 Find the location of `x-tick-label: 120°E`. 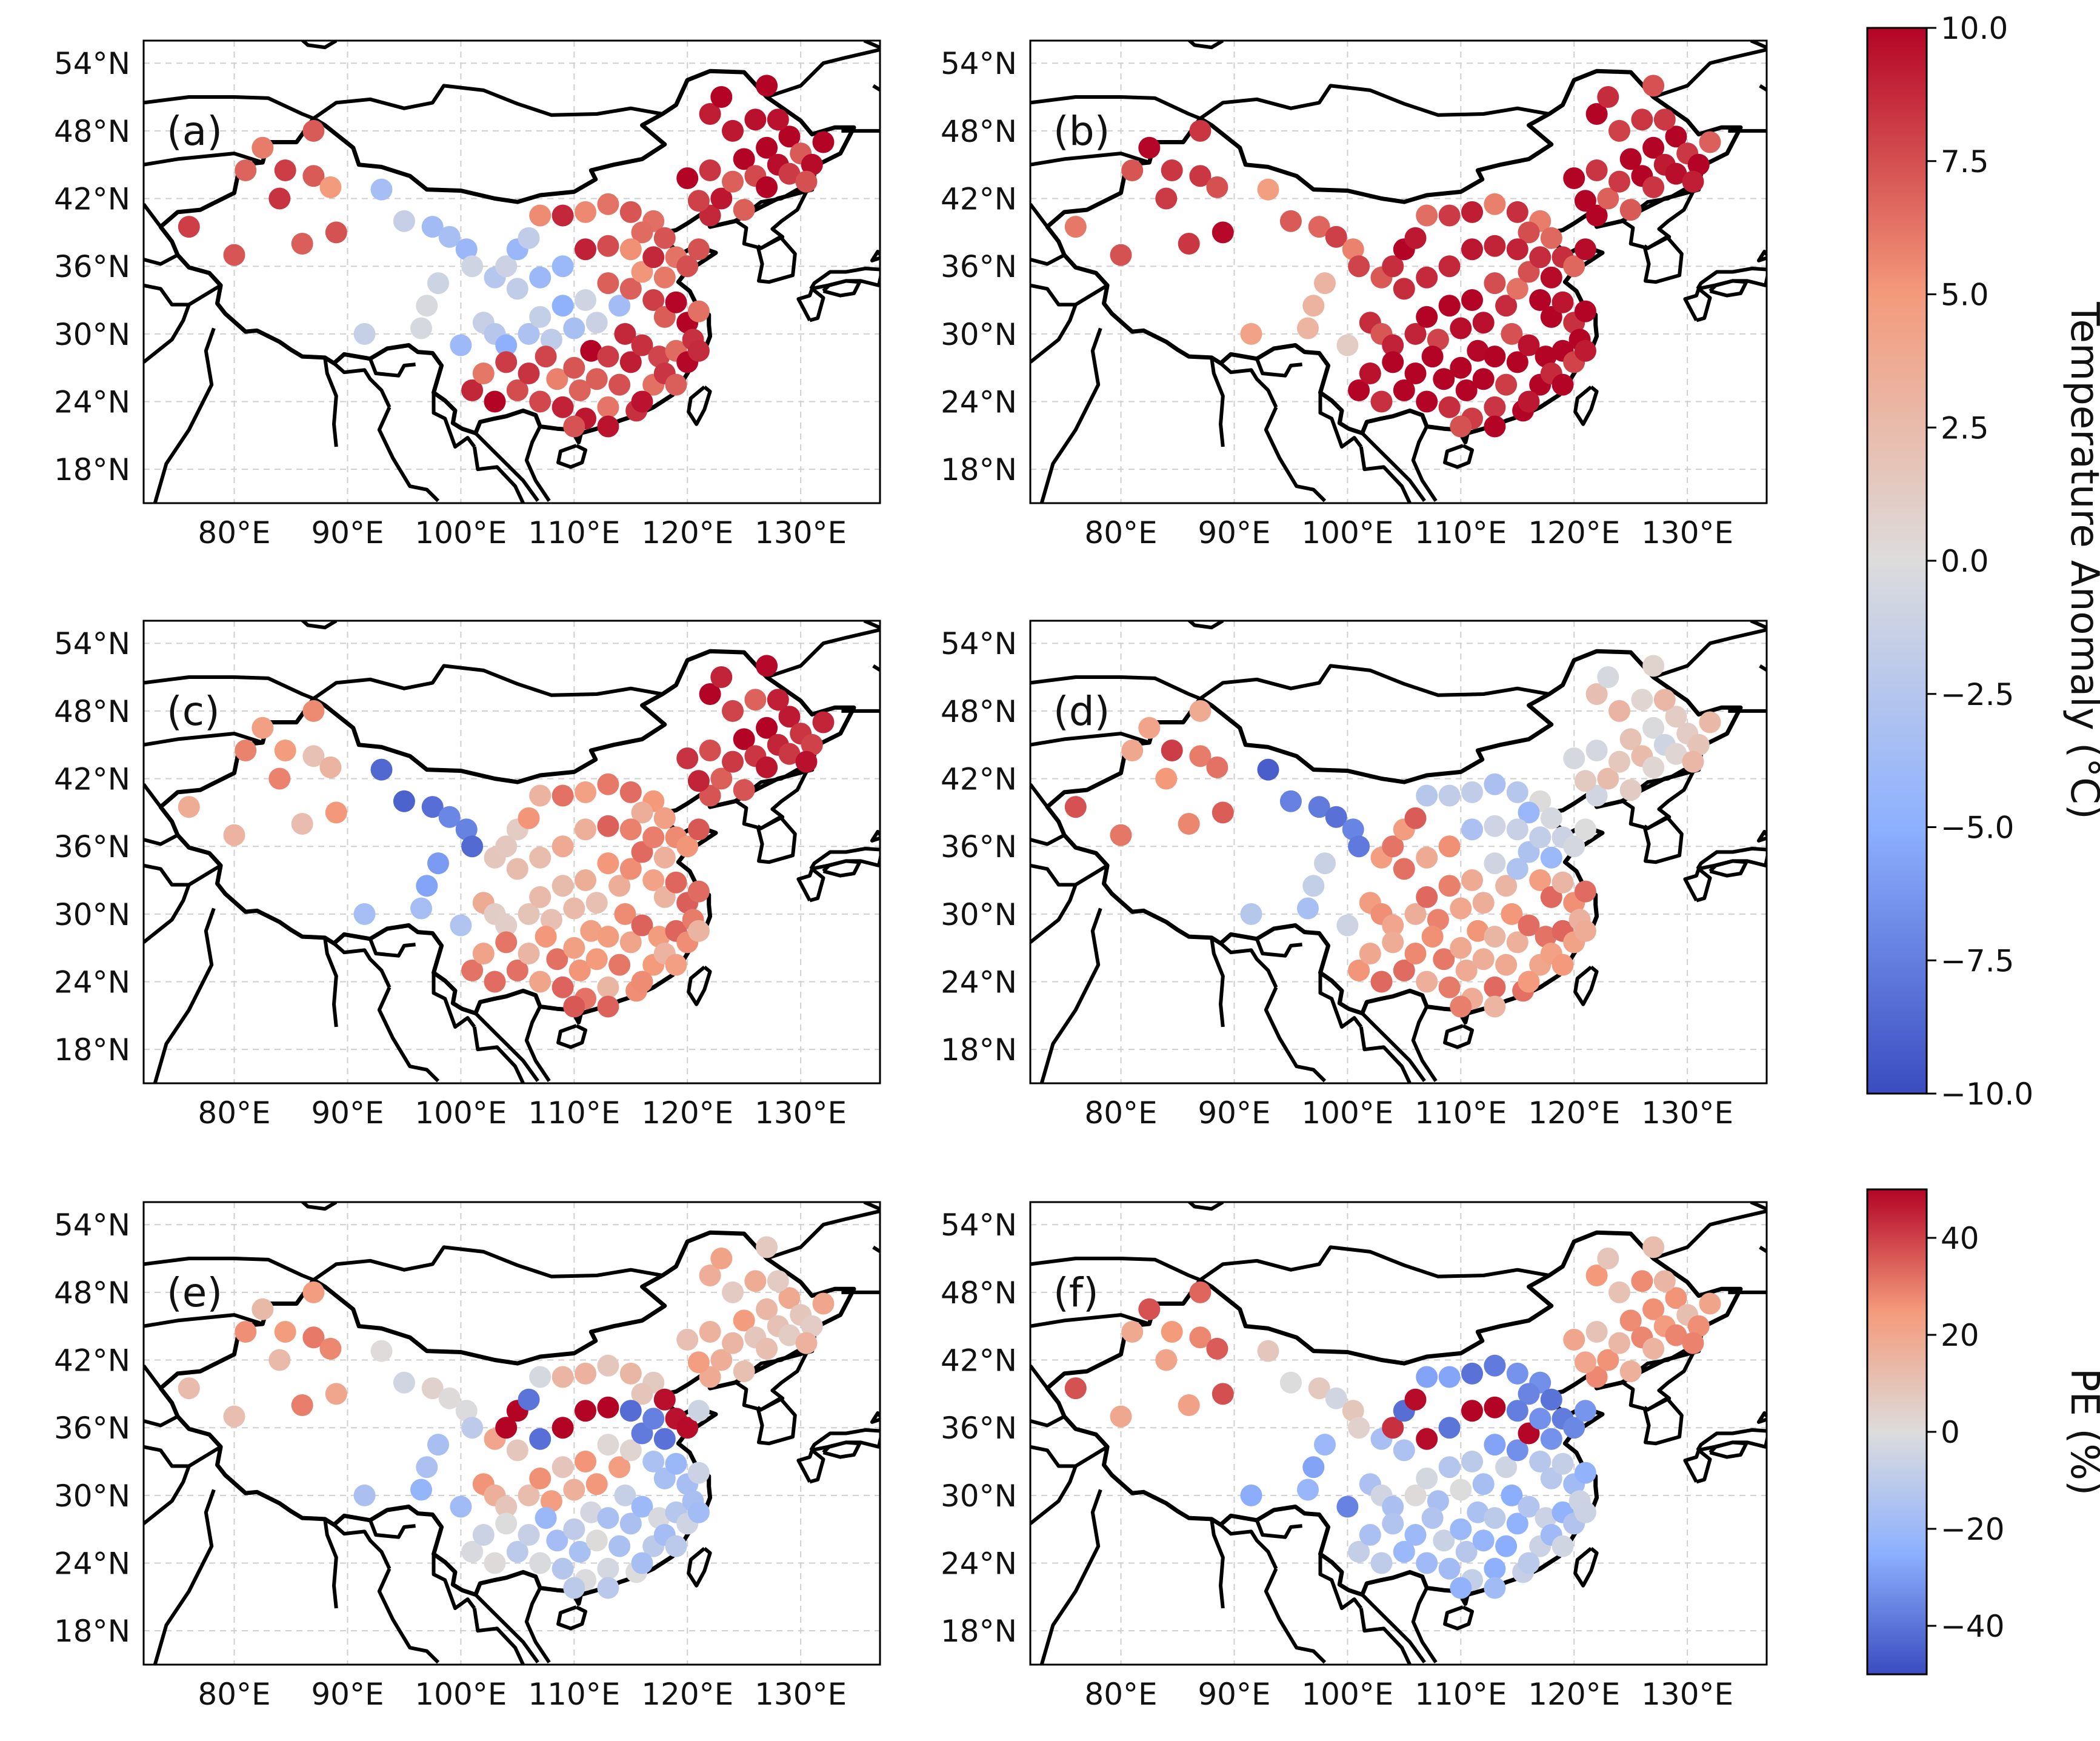

x-tick-label: 120°E is located at coordinates (1574, 532).